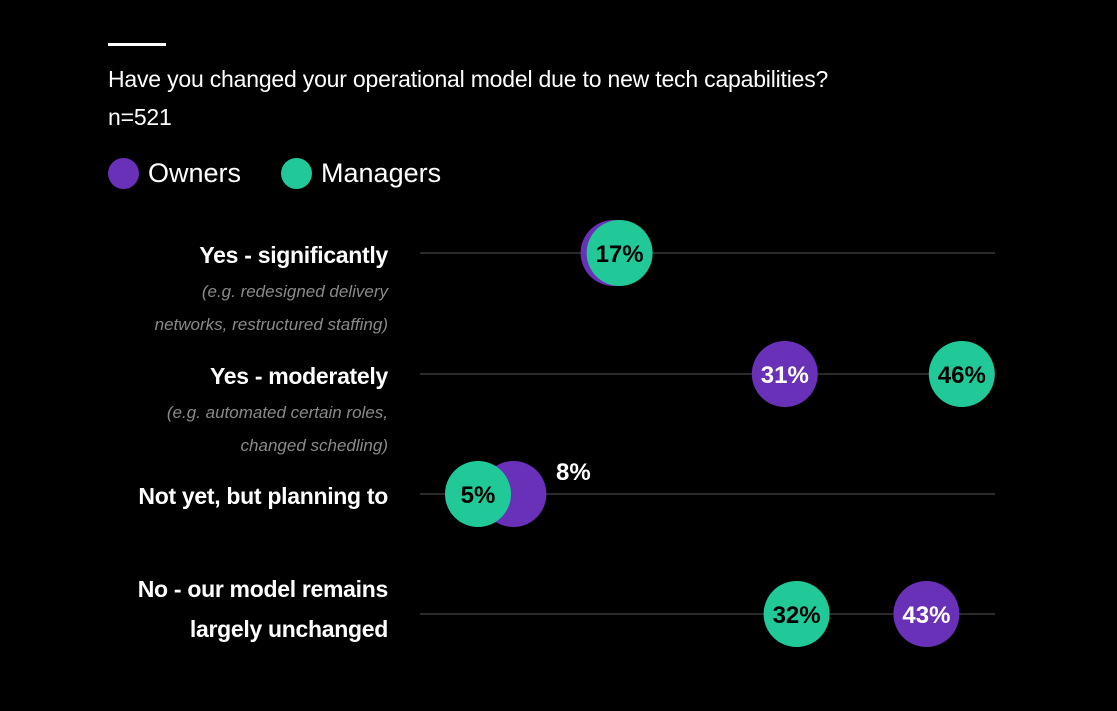  What do you see at coordinates (293, 255) in the screenshot?
I see `category-label: Yes - significantly` at bounding box center [293, 255].